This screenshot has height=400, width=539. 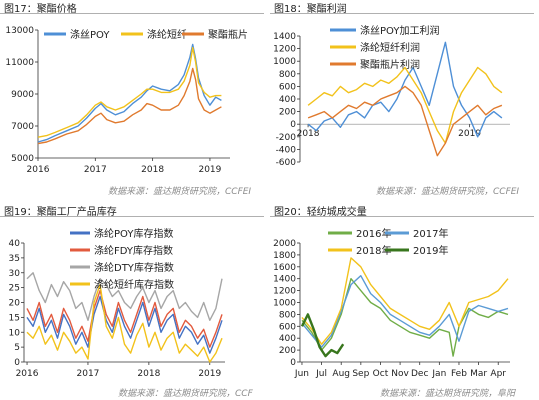 What do you see at coordinates (287, 351) in the screenshot?
I see `y-tick-label: 200` at bounding box center [287, 351].